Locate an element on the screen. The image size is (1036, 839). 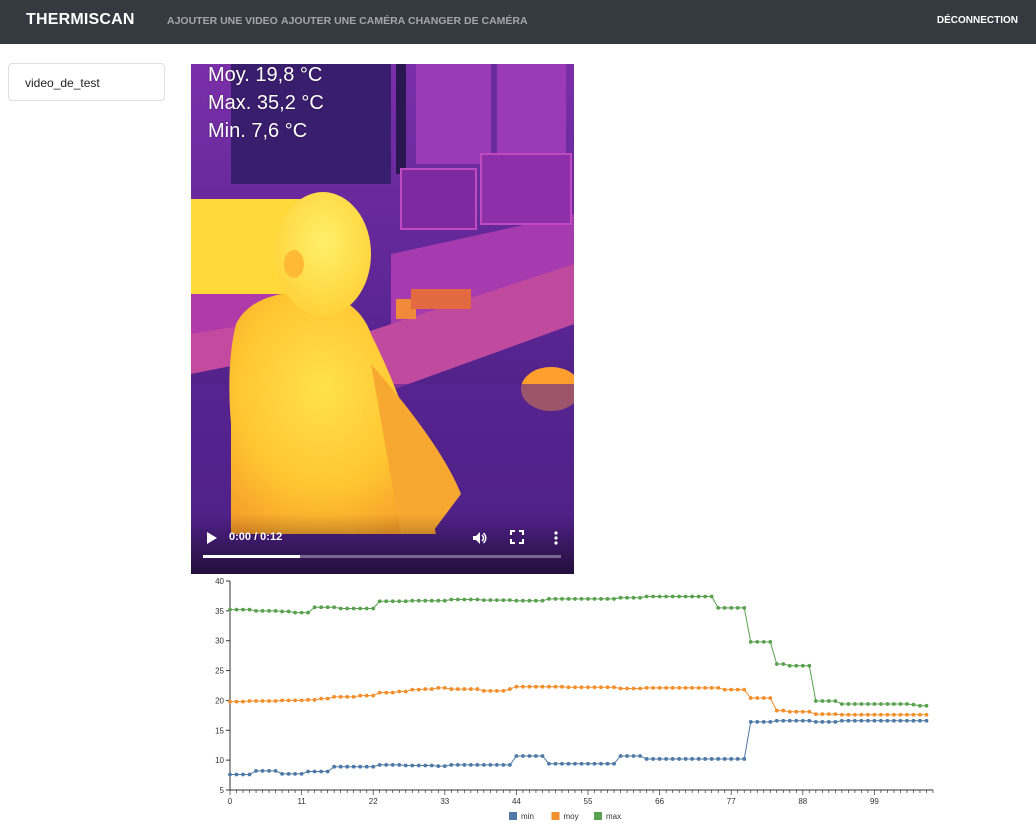
nav-add-video: AJOUTER UNE VIDEO is located at coordinates (222, 21).